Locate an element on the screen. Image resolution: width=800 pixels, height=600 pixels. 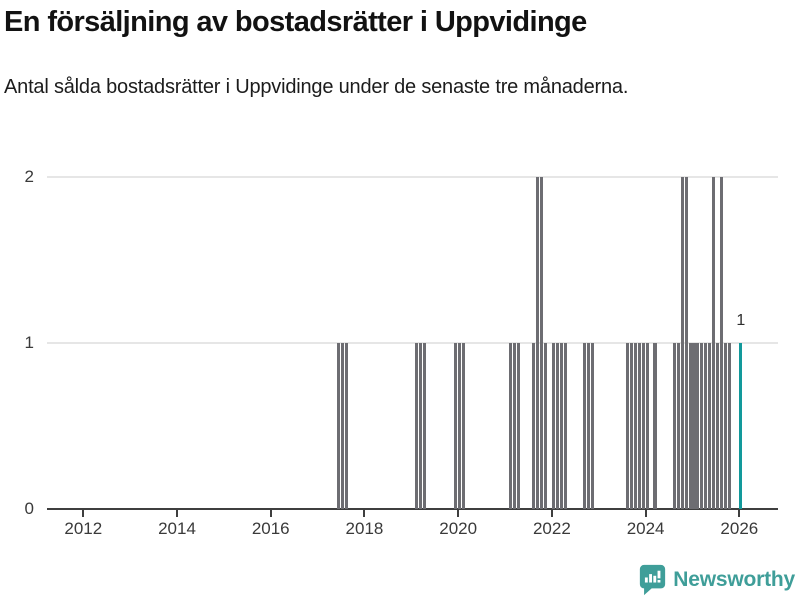
y-axis-tick-label: 0 is located at coordinates (29, 508).